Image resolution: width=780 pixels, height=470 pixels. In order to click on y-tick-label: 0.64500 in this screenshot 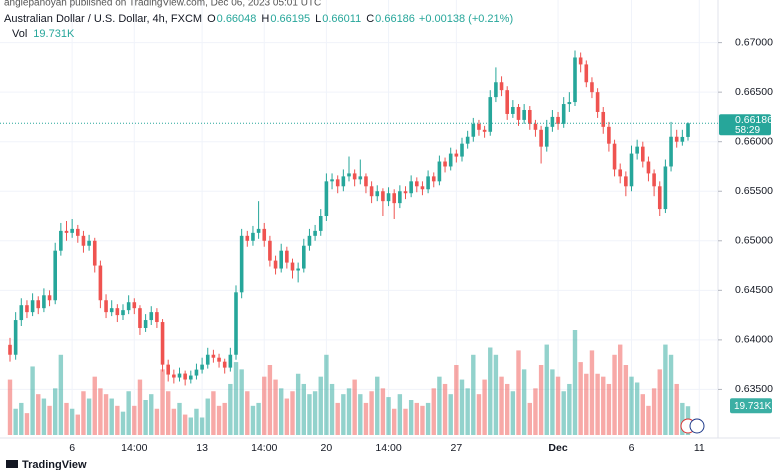, I will do `click(754, 290)`.